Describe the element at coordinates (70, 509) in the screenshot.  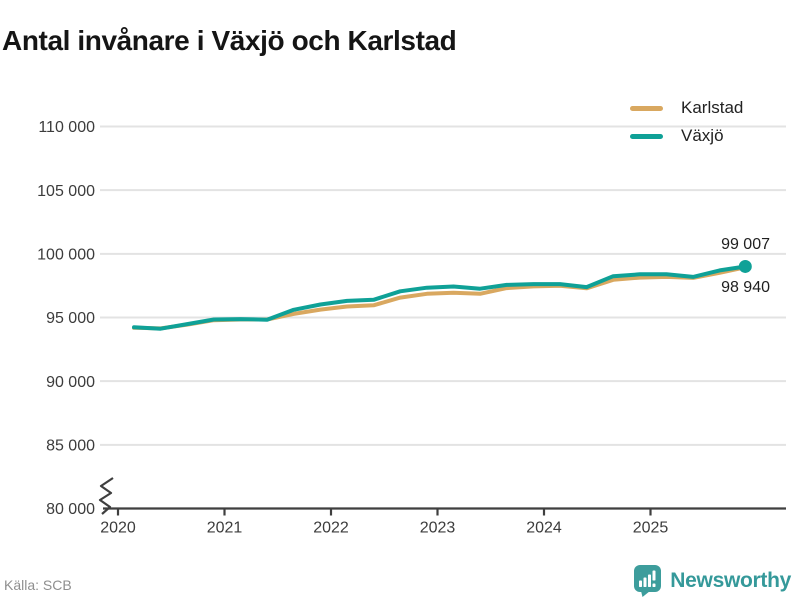
I see `y-tick-label: 80 000` at that location.